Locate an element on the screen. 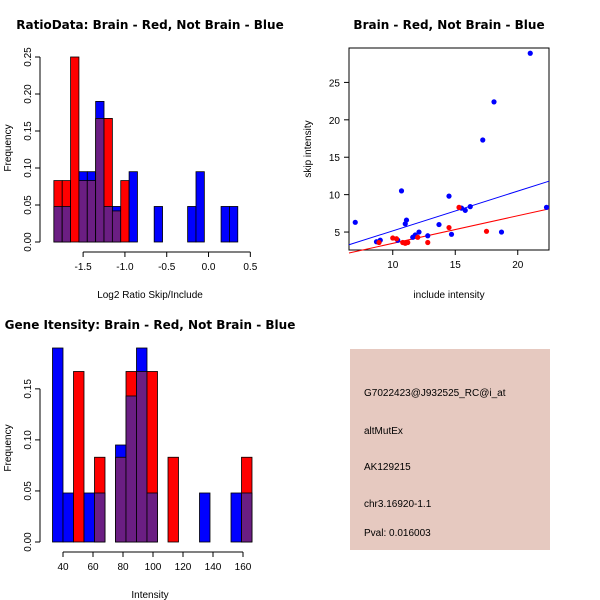 This screenshot has width=600, height=600. scatter-y-tick-label: 5 is located at coordinates (337, 233).